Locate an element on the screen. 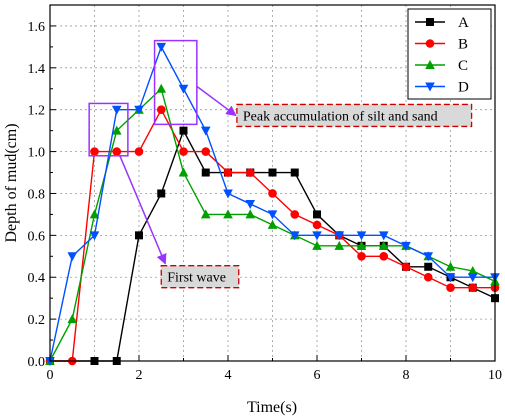 The width and height of the screenshot is (505, 416). legend-label: A is located at coordinates (463, 23).